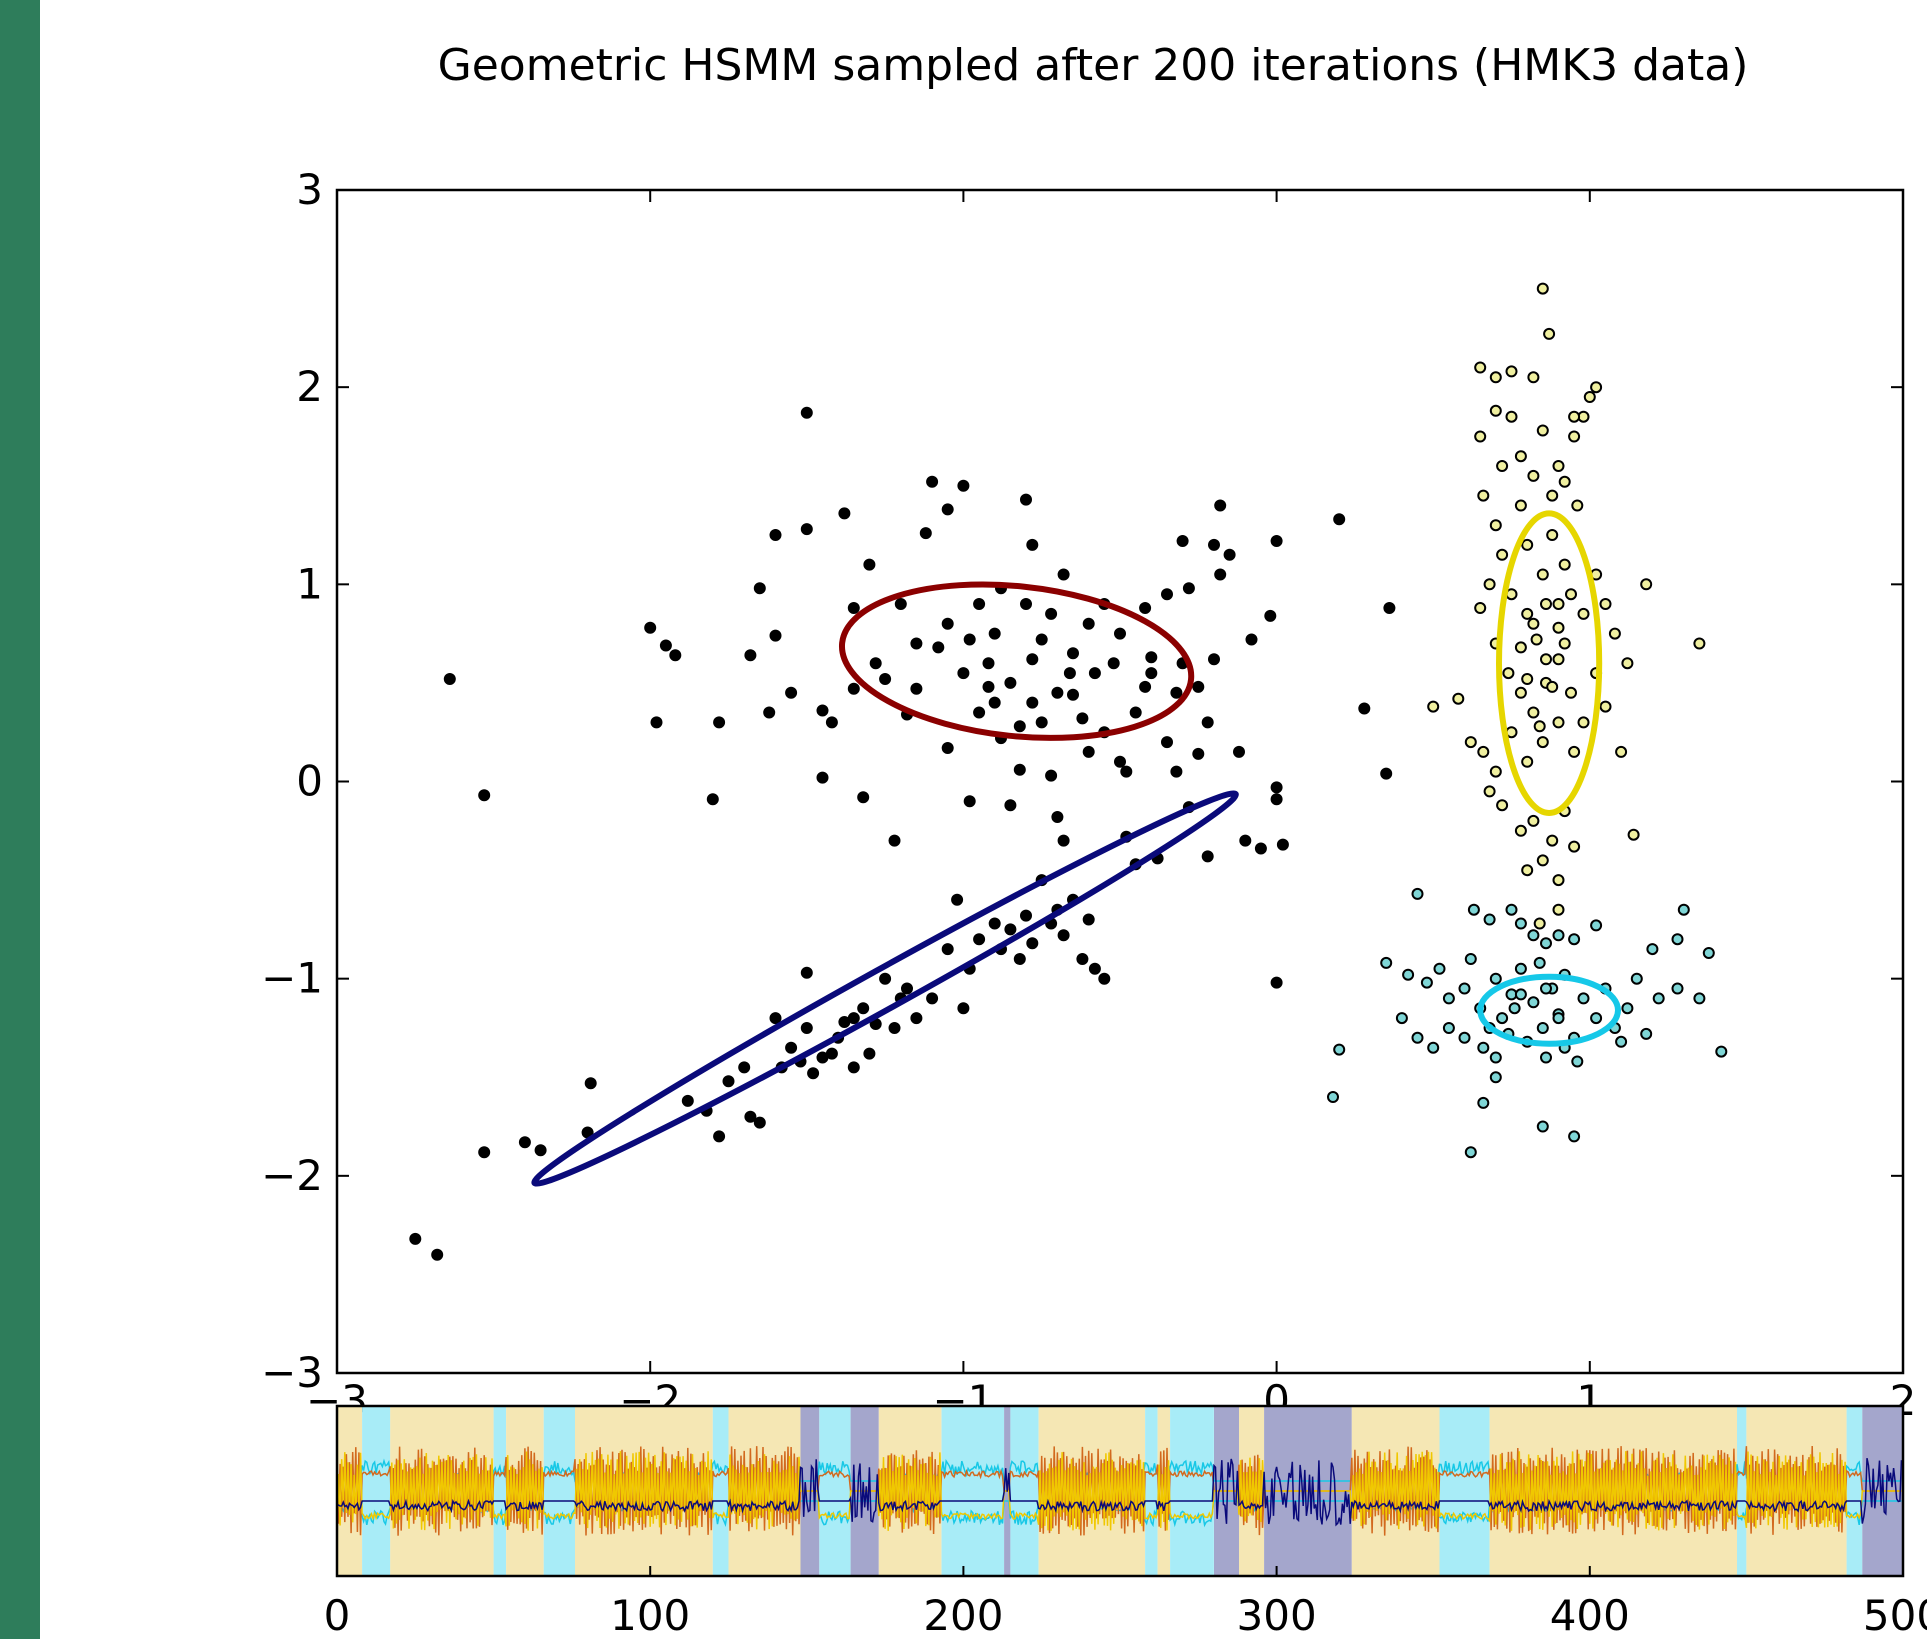 The width and height of the screenshot is (1927, 1639). Describe the element at coordinates (292, 1175) in the screenshot. I see `y-tick-label: −2` at that location.